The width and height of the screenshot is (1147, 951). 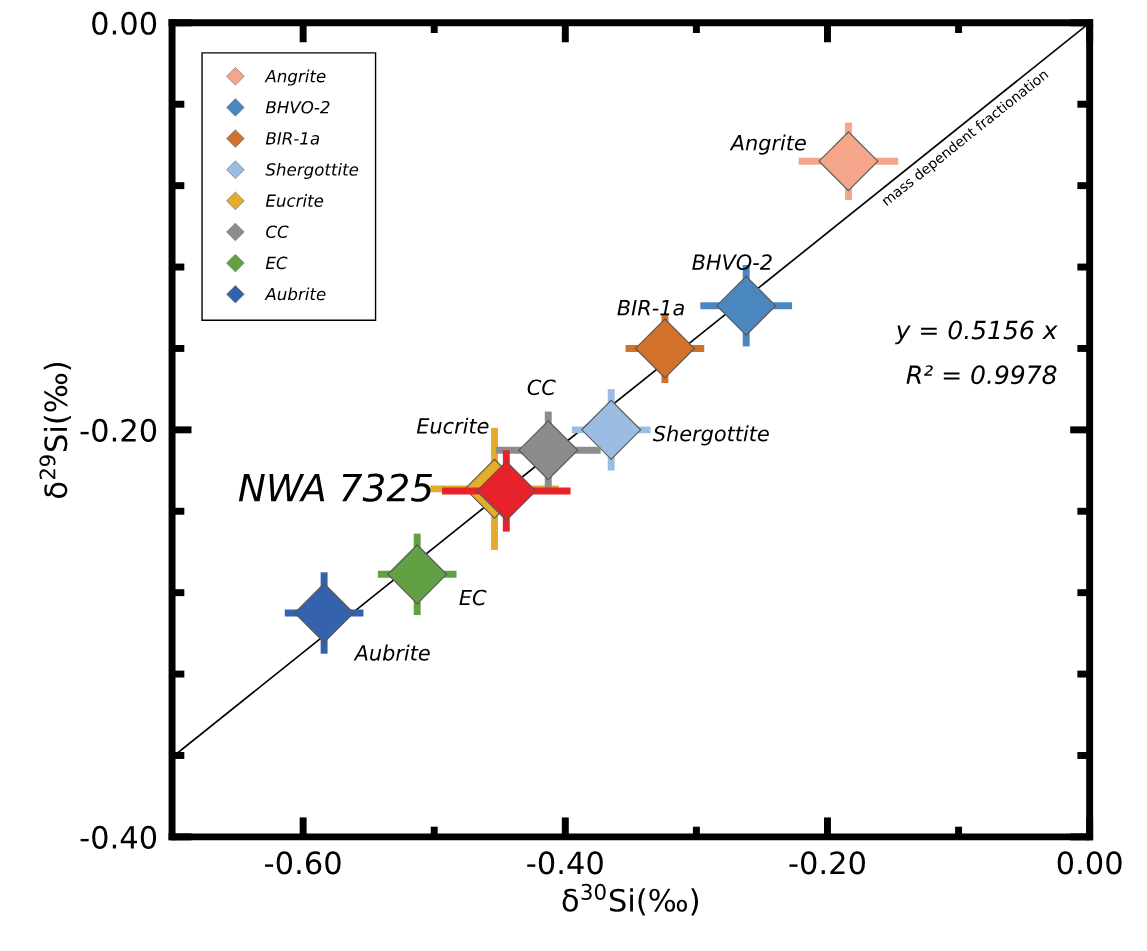 What do you see at coordinates (630, 899) in the screenshot?
I see `x-axis-title: δ$^{30}$Si(‰)` at bounding box center [630, 899].